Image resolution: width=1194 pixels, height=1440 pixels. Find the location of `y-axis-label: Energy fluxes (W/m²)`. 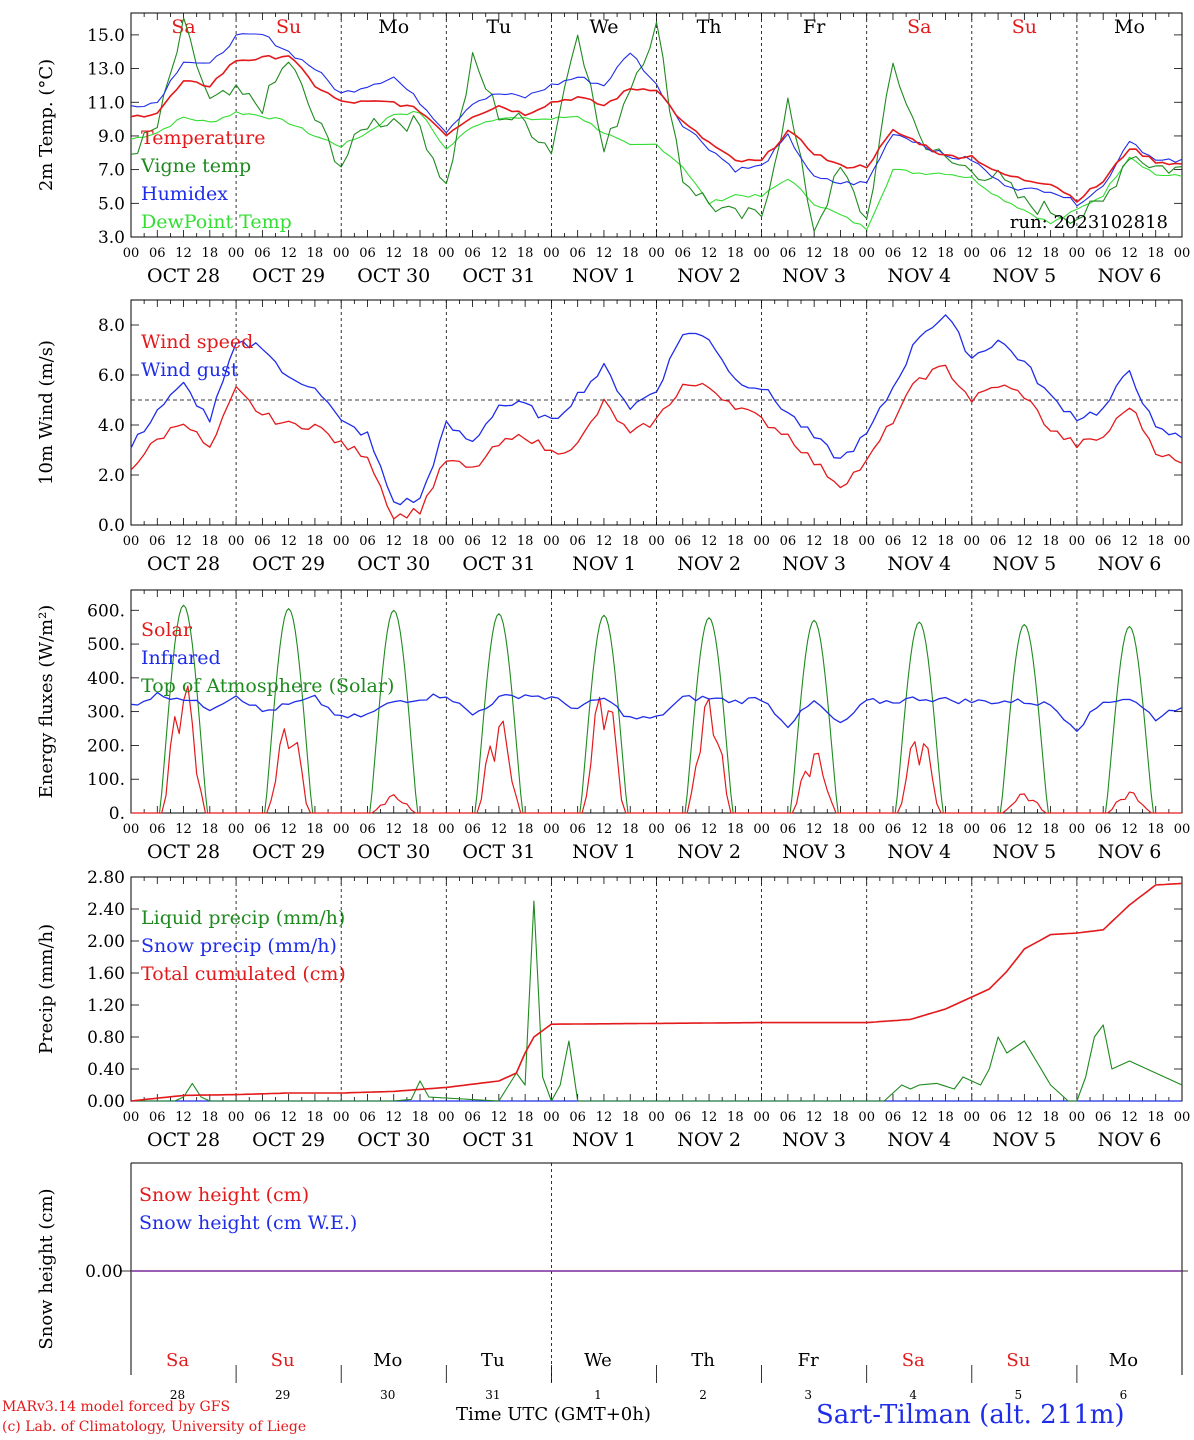

y-axis-label: Energy fluxes (W/m²) is located at coordinates (46, 702).